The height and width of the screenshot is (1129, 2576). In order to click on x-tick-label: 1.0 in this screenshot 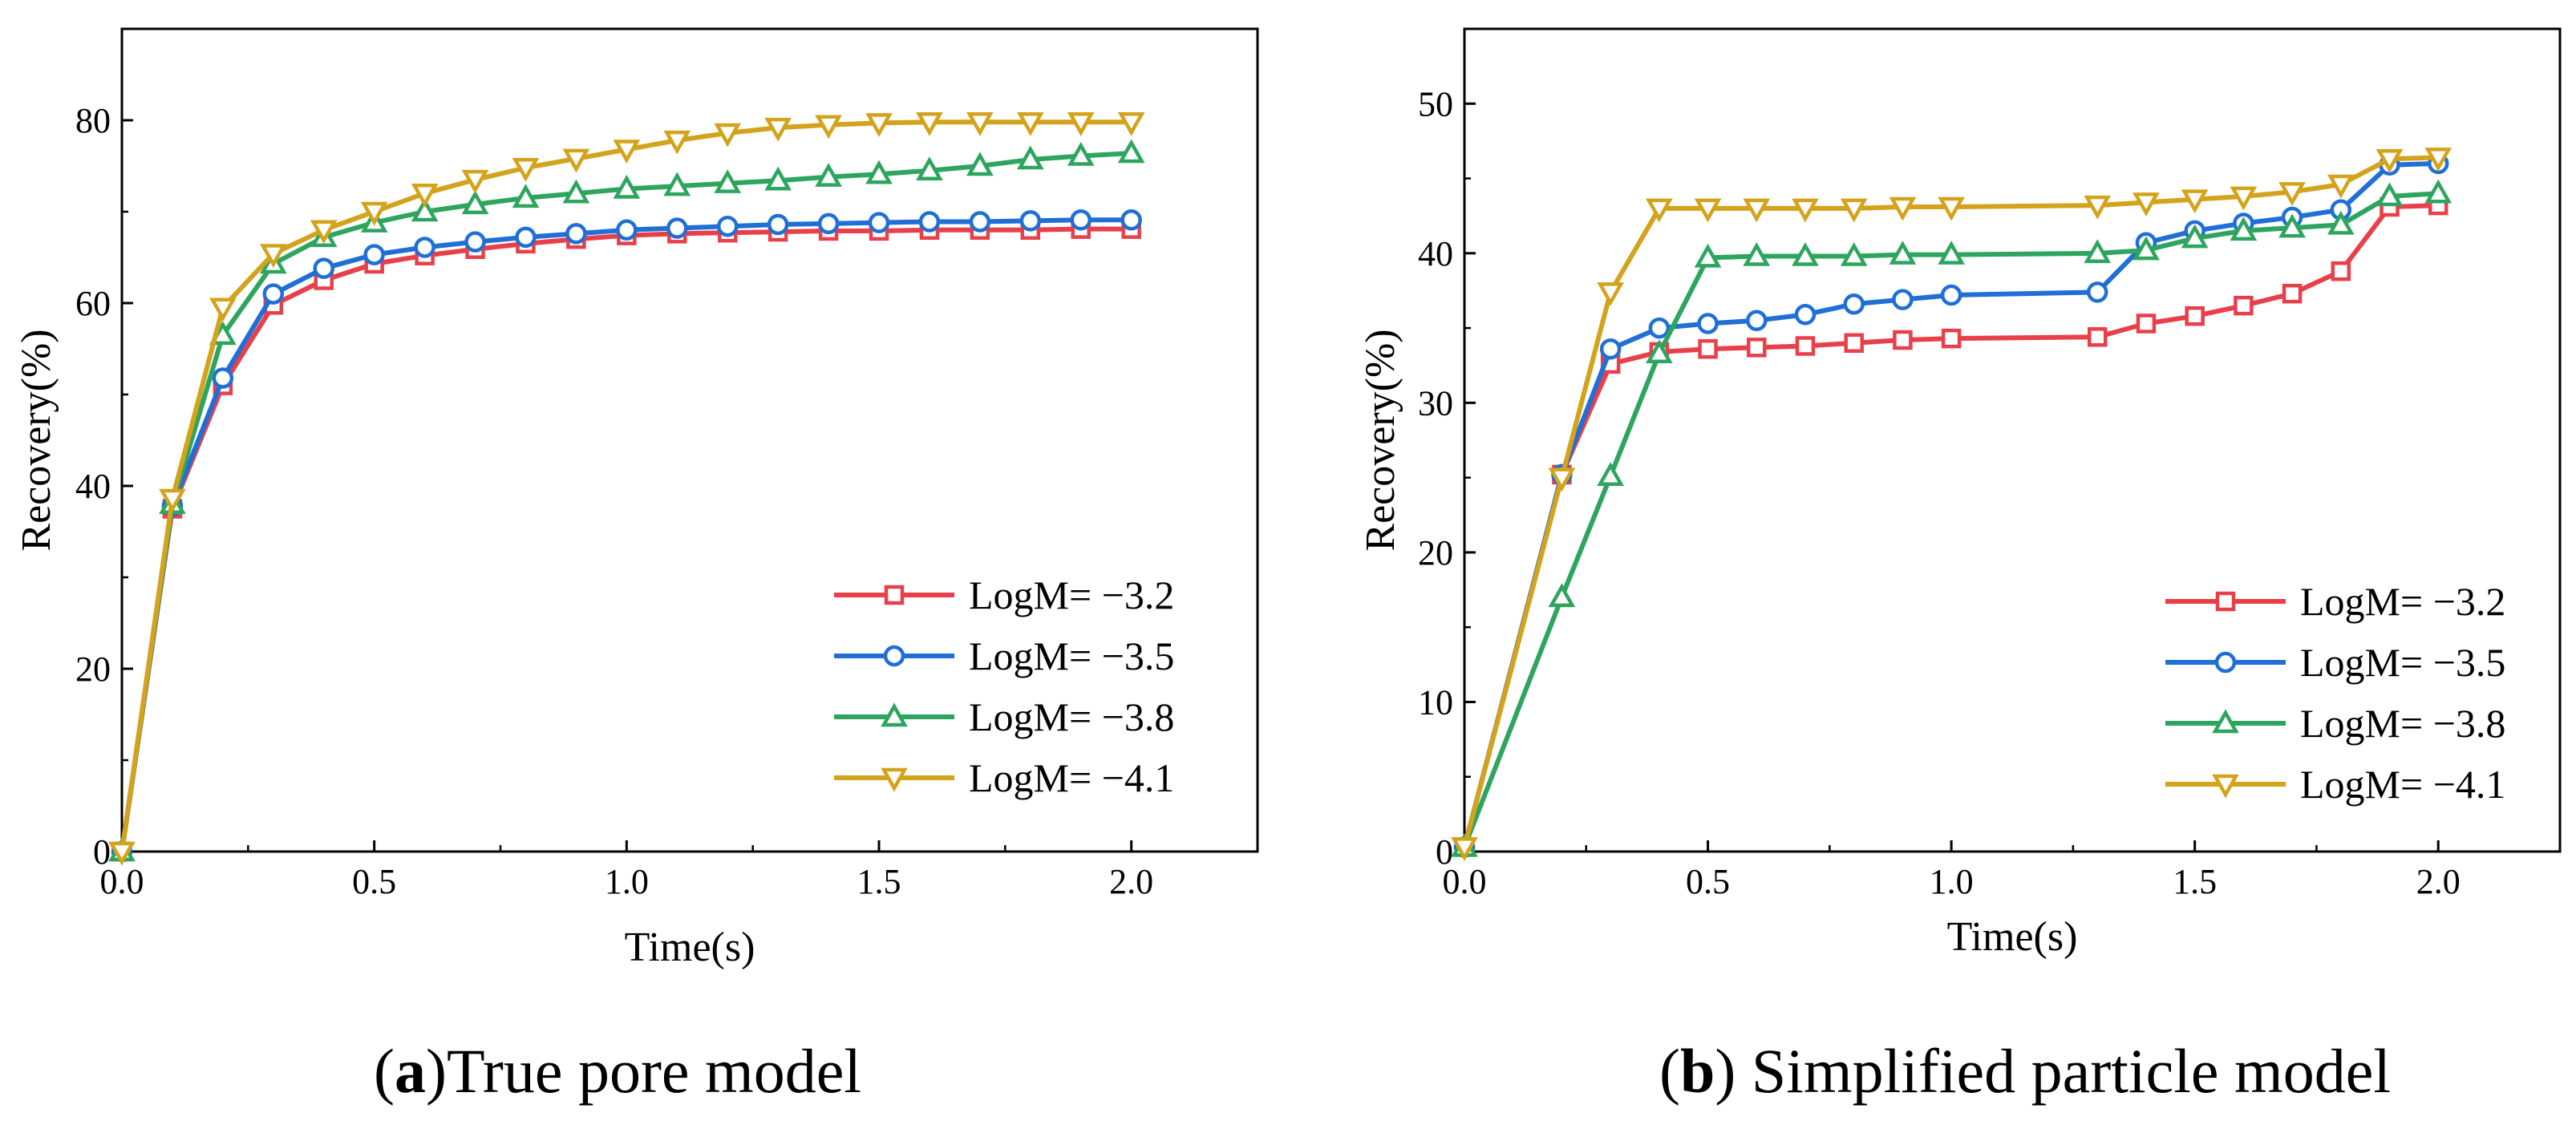, I will do `click(1952, 881)`.